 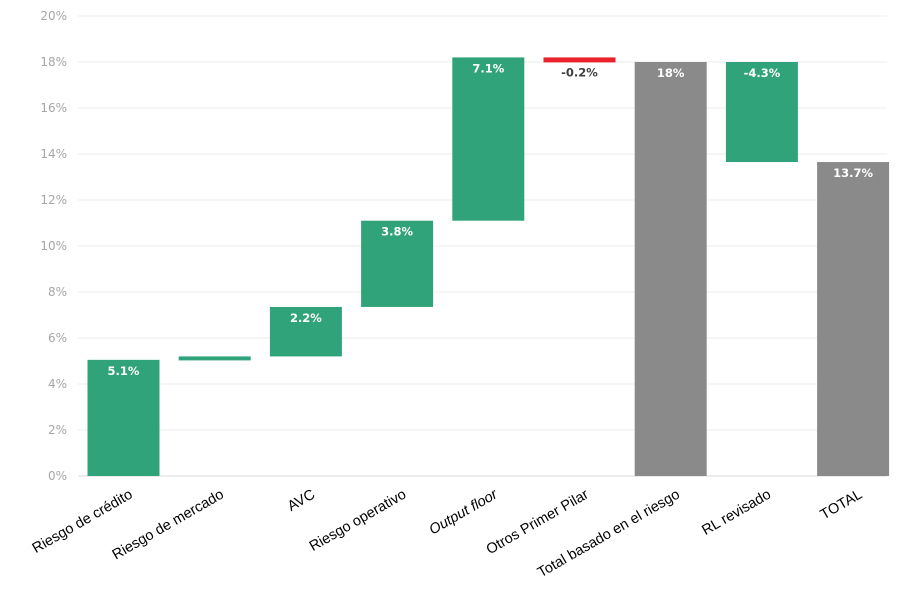 I want to click on y-tick-label: 16%, so click(x=53, y=108).